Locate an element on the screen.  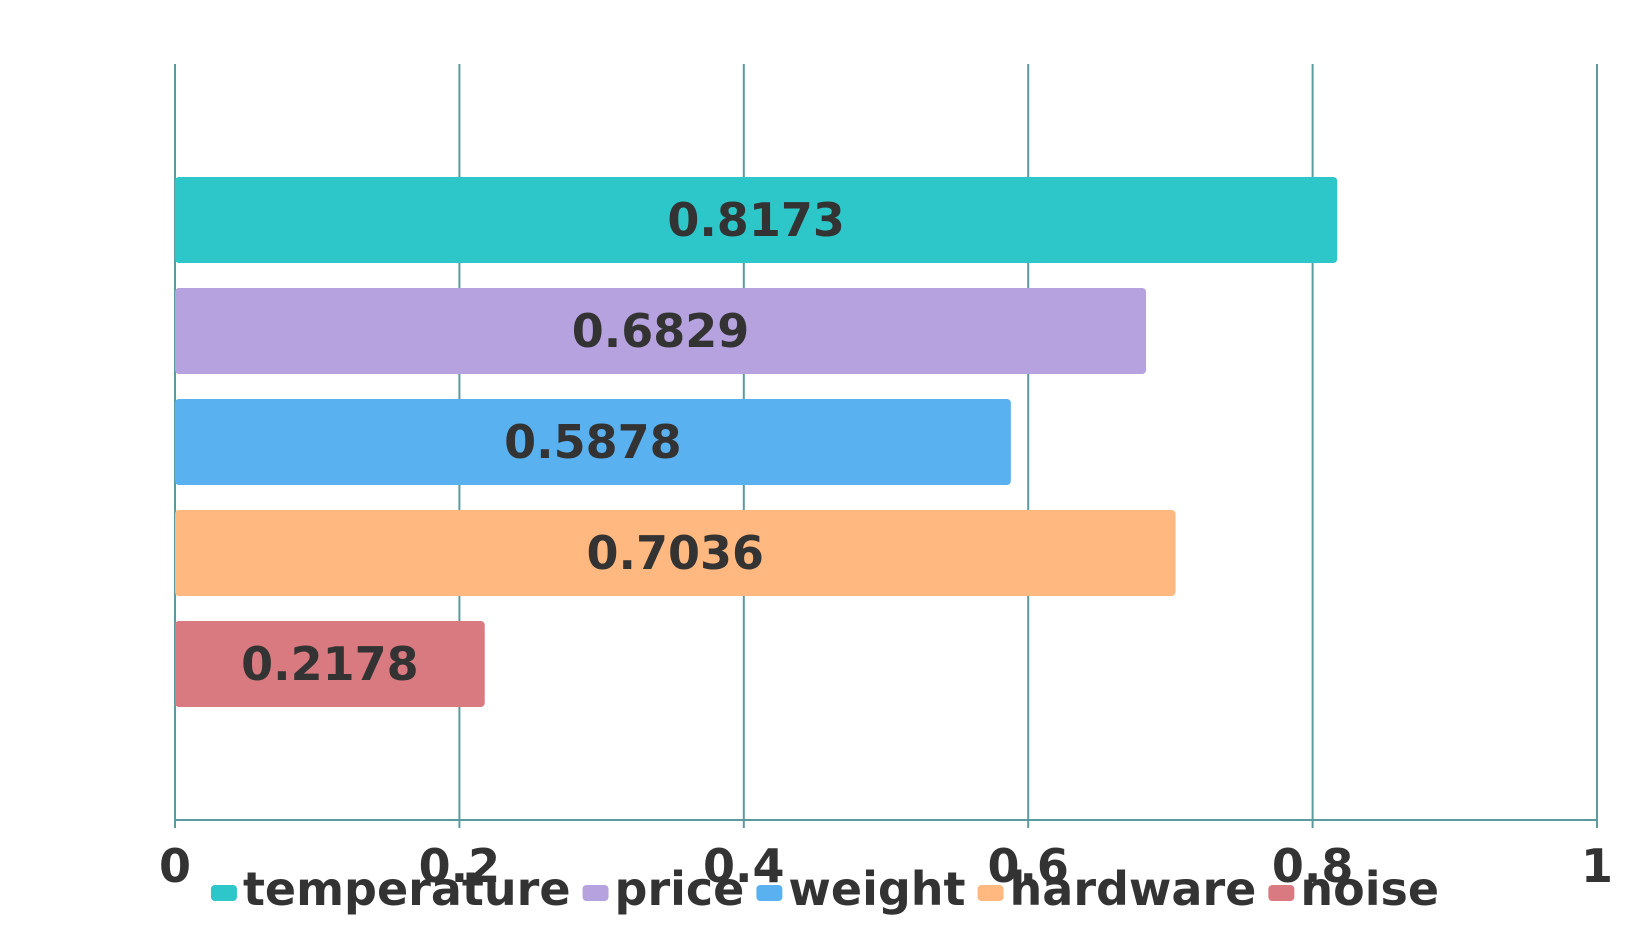
bar-noise is located at coordinates (330, 664).